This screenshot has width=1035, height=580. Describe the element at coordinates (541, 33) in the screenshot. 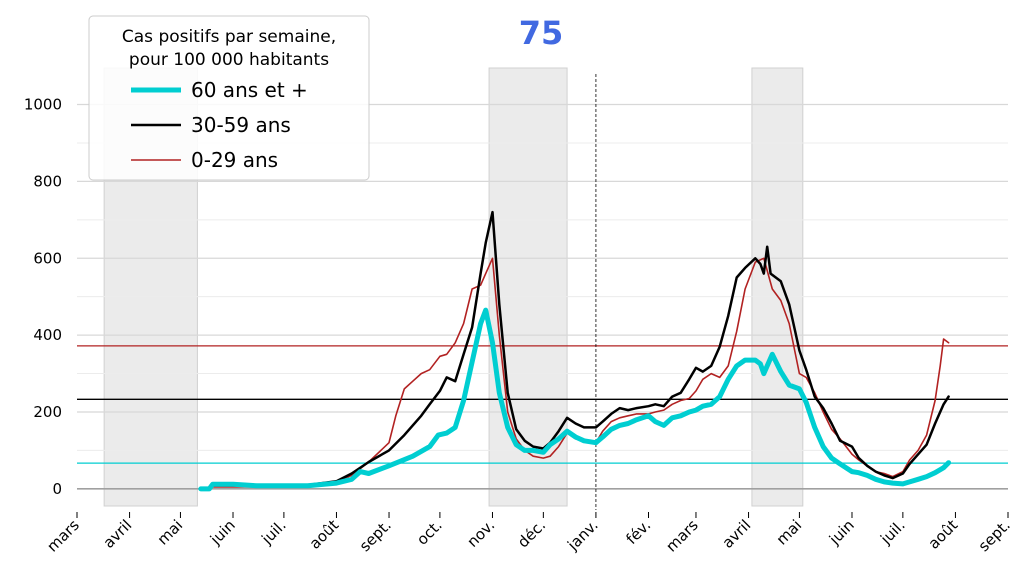

I see `chart-title: 75` at that location.